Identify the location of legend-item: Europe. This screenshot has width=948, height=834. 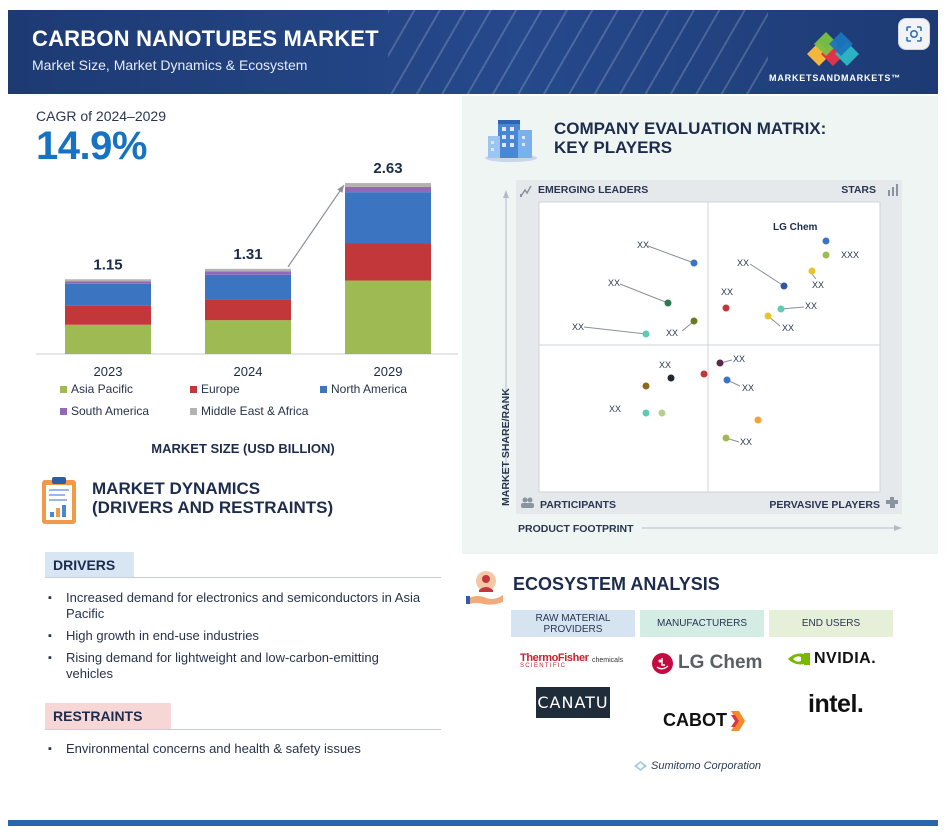
(215, 389).